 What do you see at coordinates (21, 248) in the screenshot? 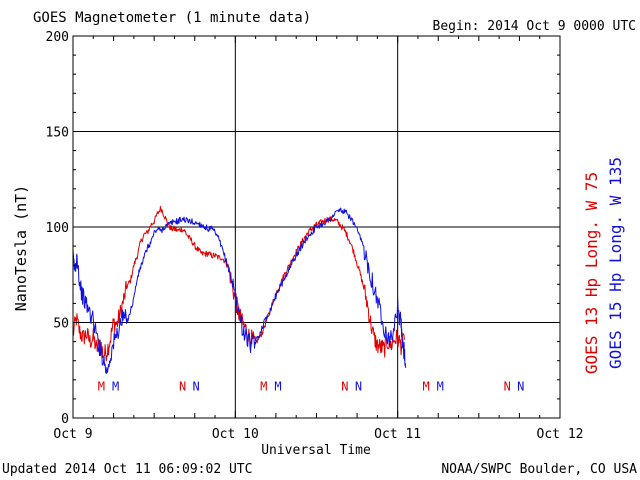
I see `y-axis-label: NanoTesla (nT)` at bounding box center [21, 248].